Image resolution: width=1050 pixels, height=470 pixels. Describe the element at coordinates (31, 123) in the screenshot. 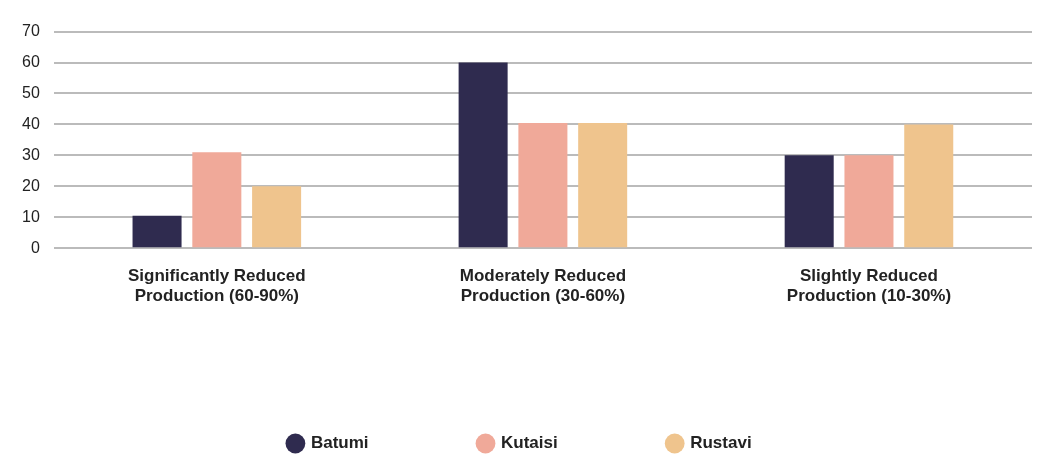

I see `y-tick-label: 40` at that location.